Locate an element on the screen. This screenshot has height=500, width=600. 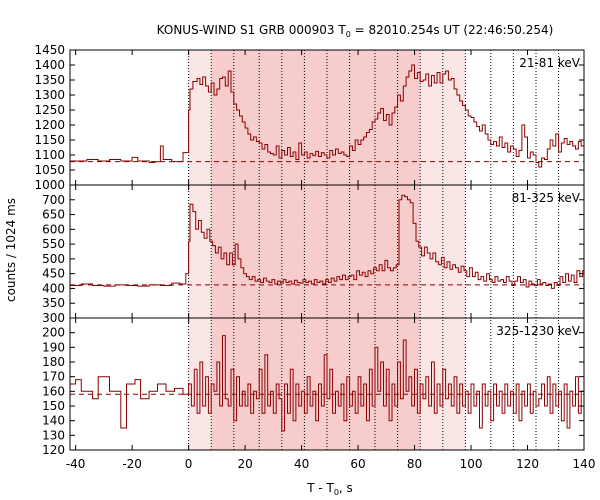
x-tick-label-2: 0 is located at coordinates (189, 464).